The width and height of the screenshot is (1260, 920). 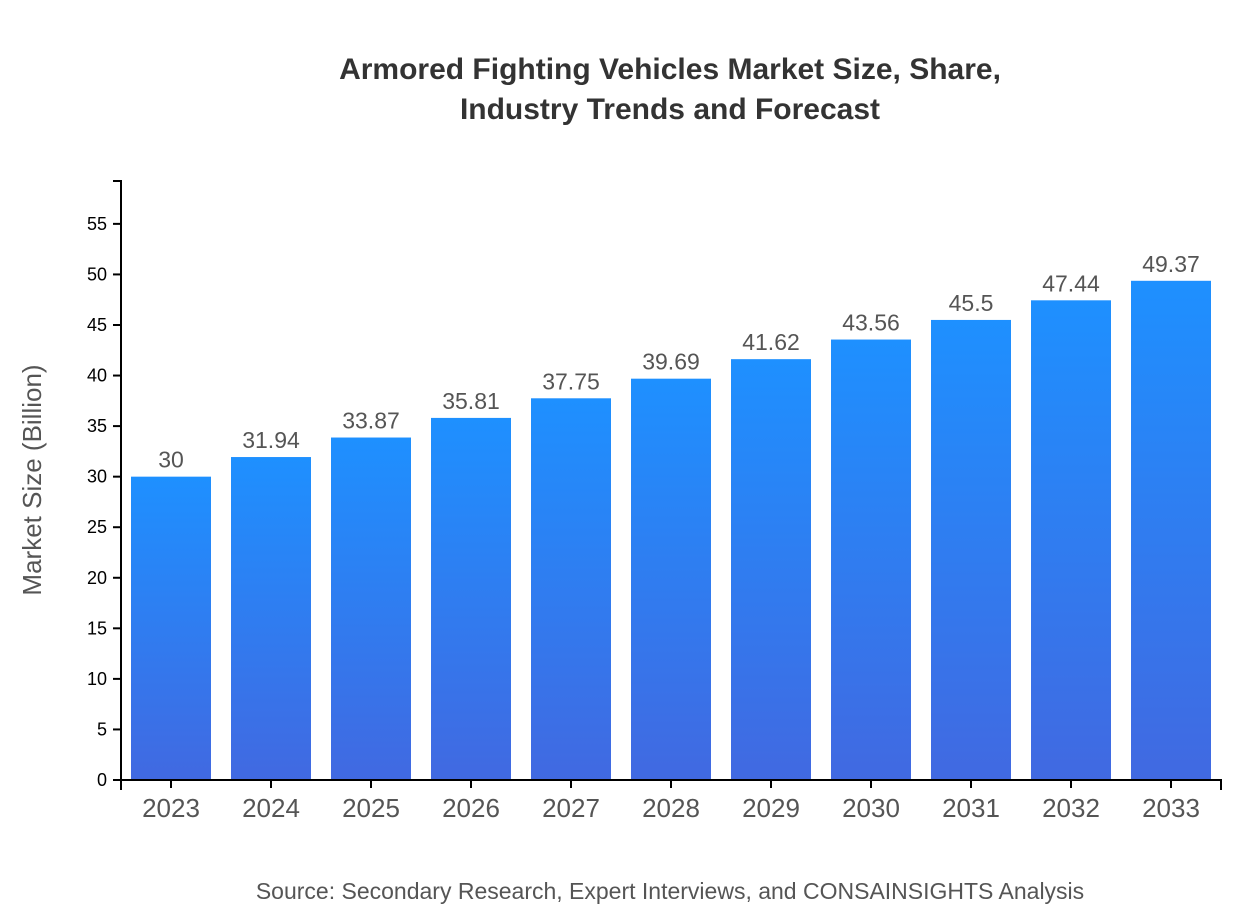 I want to click on x-tick-label-2032: 2032, so click(x=1071, y=808).